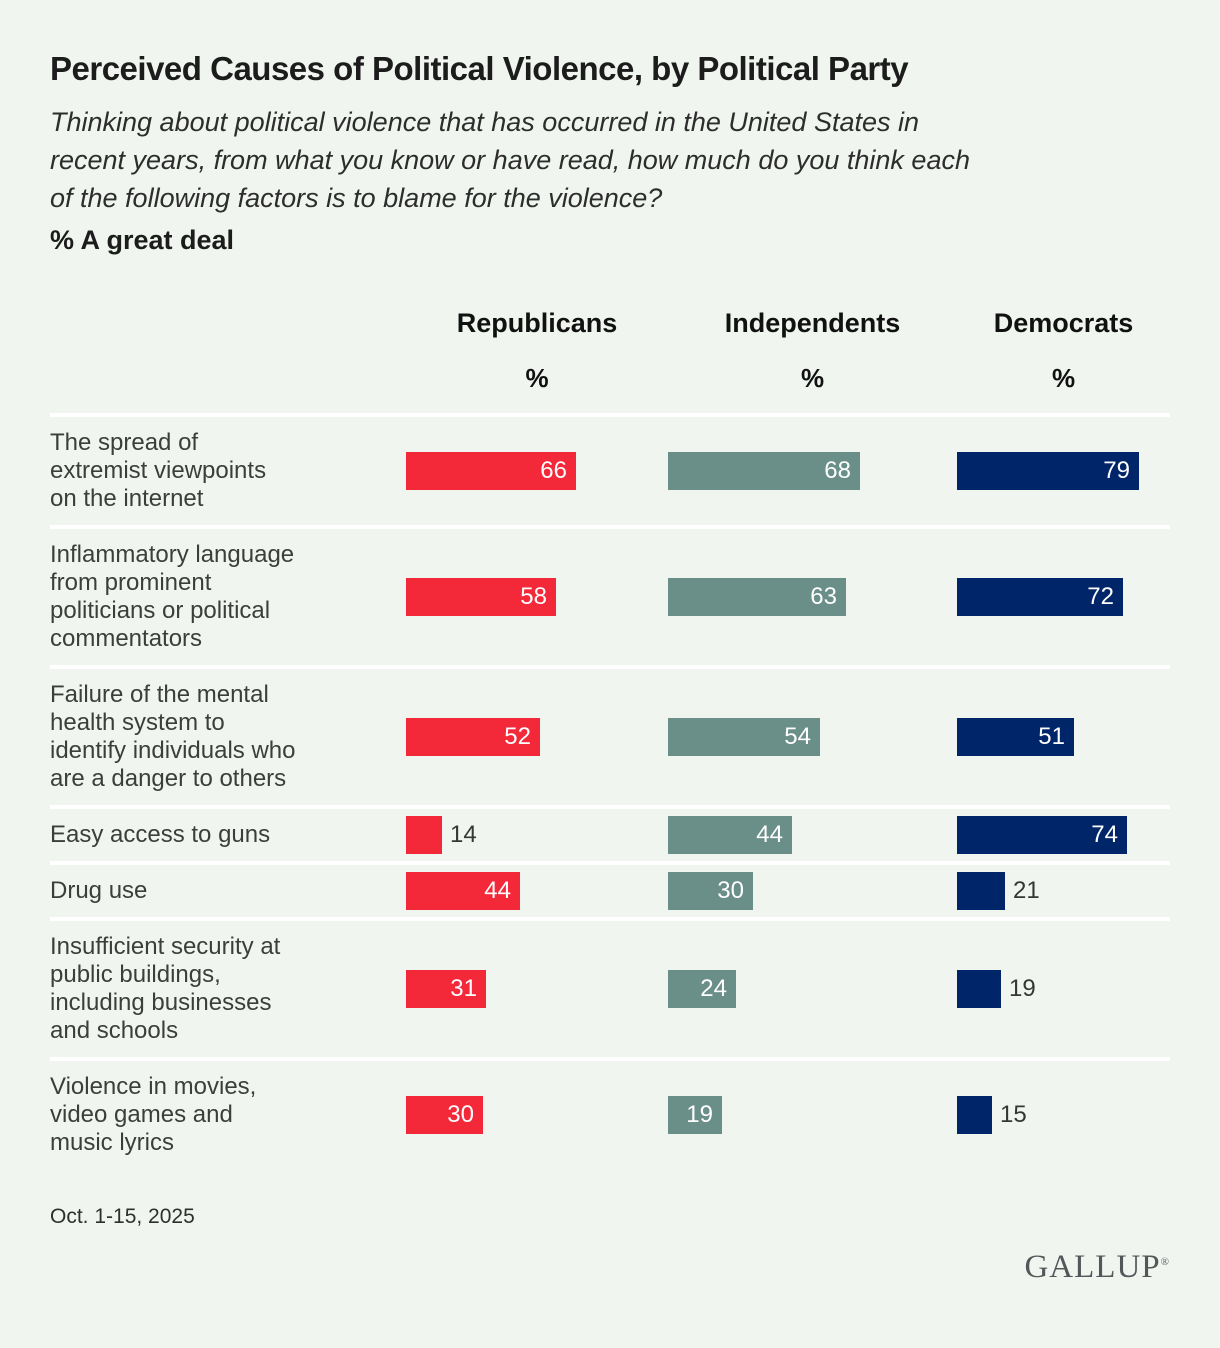  I want to click on column-header-democrats: Democrats, so click(1063, 323).